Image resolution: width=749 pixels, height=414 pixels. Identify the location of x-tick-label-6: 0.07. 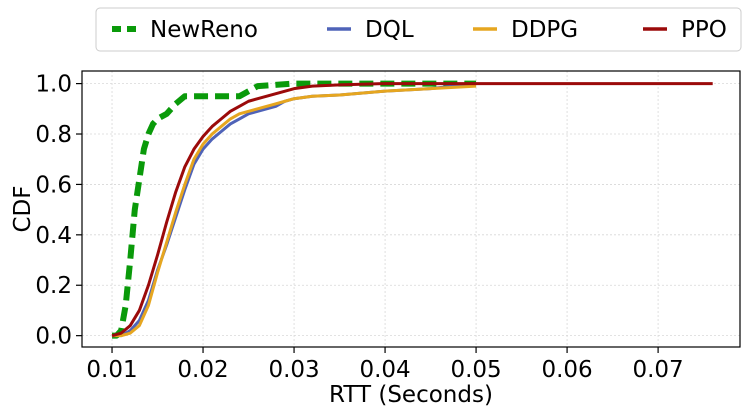
(657, 370).